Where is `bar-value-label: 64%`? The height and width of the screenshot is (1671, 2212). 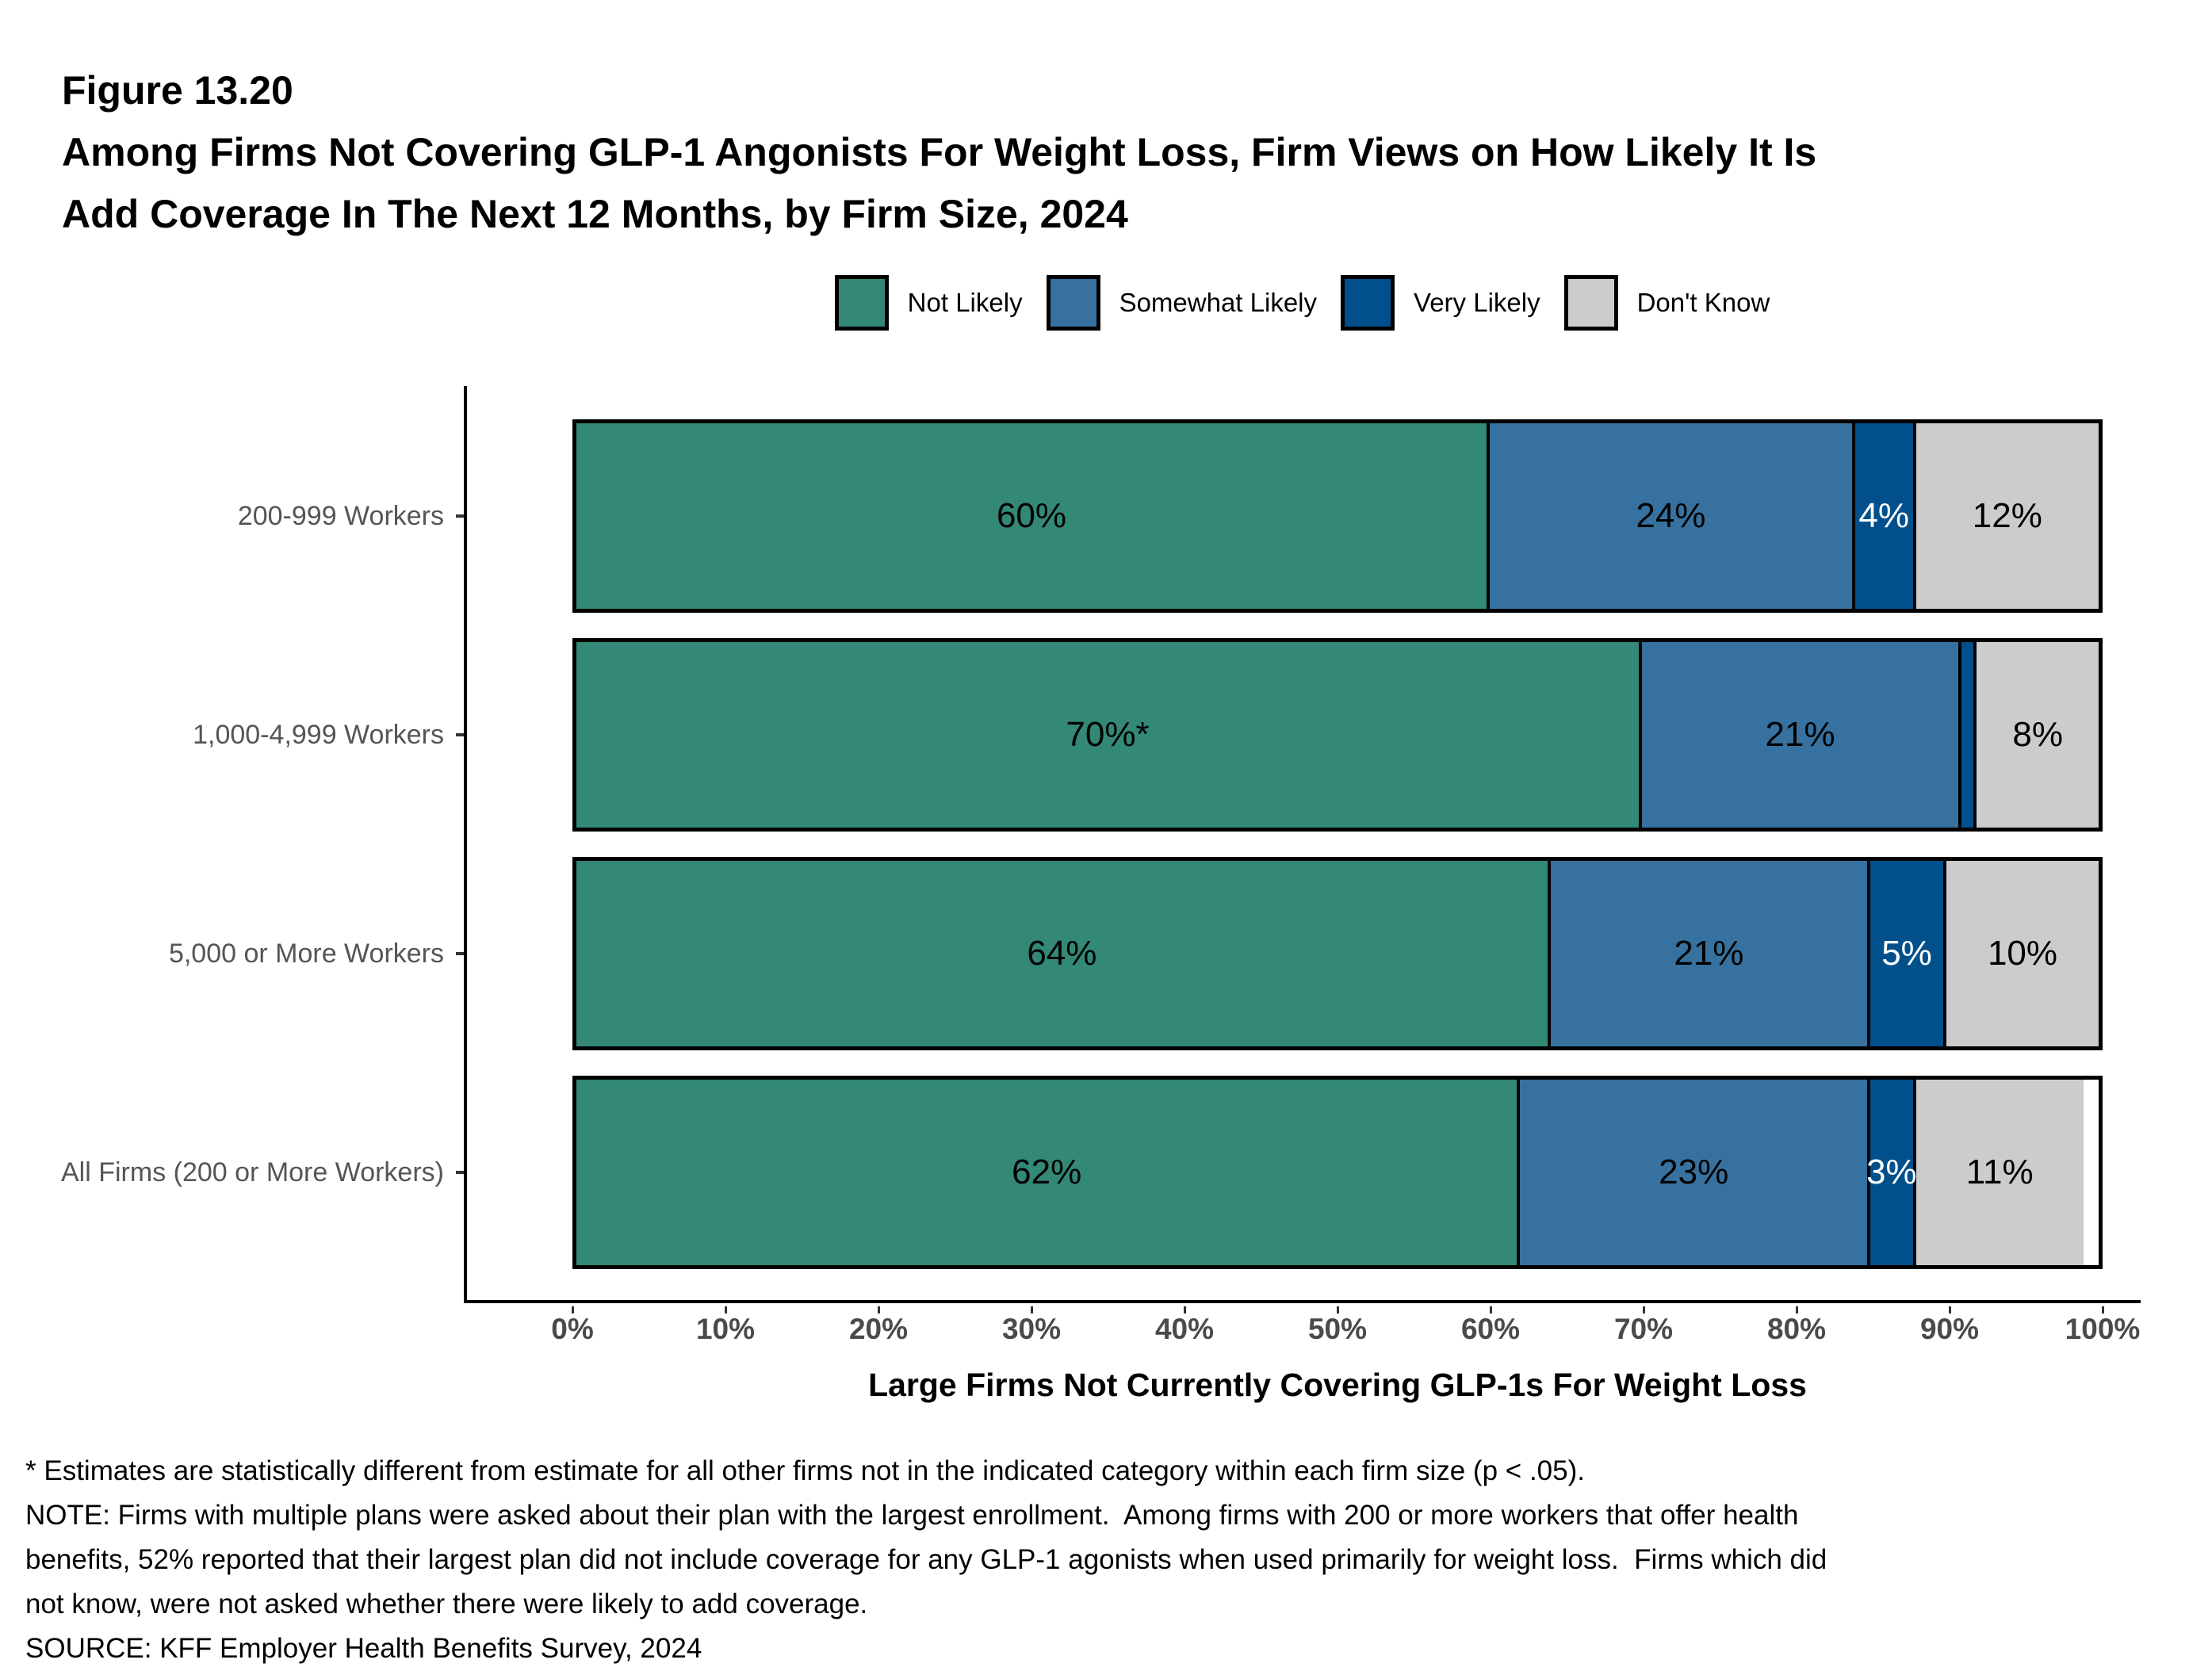 bar-value-label: 64% is located at coordinates (1062, 954).